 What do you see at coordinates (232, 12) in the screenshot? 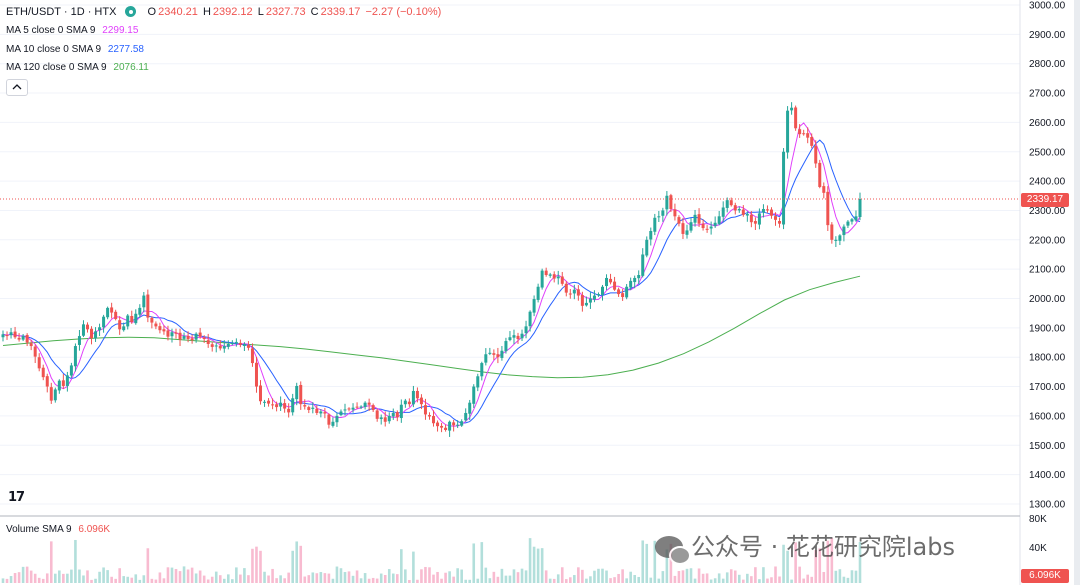
I see `high-value: 2392.12` at bounding box center [232, 12].